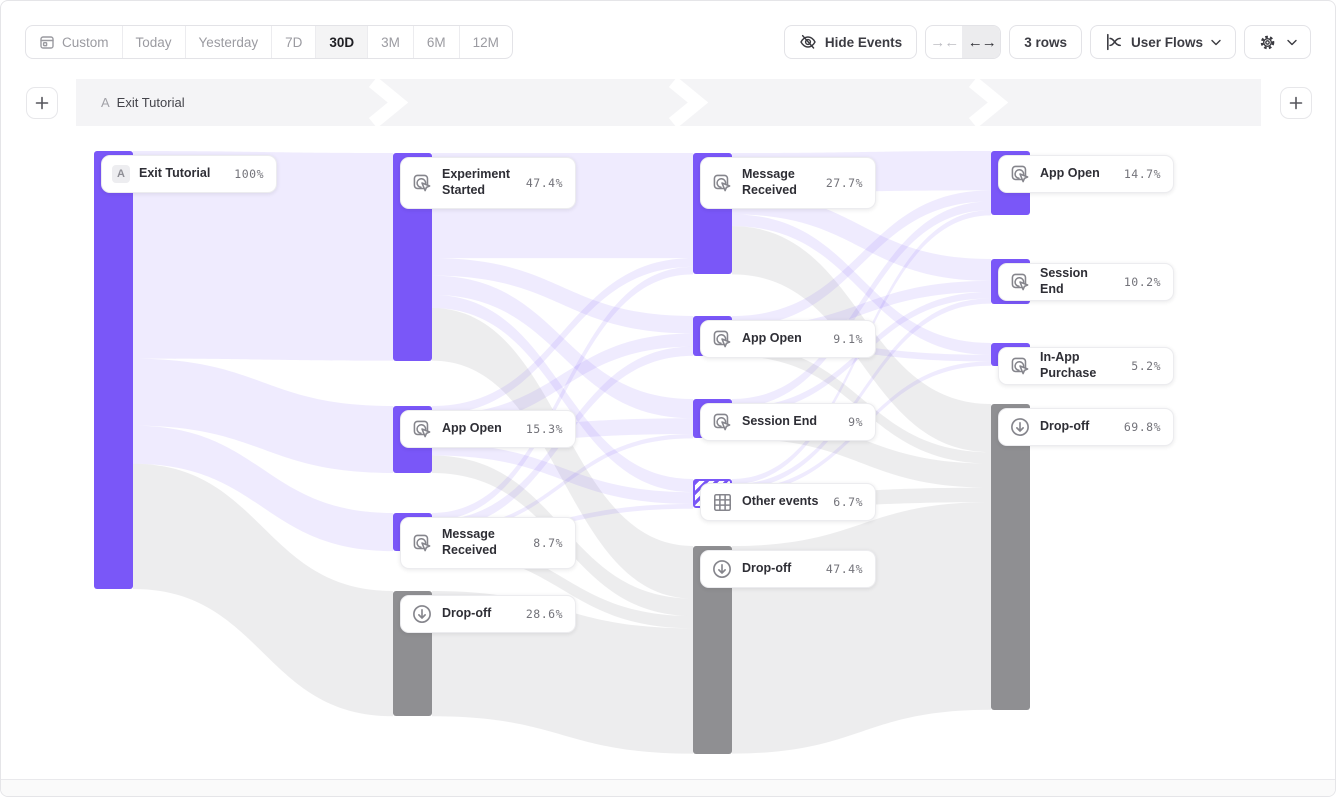 The width and height of the screenshot is (1336, 797). What do you see at coordinates (105, 102) in the screenshot?
I see `step-prefix: A` at bounding box center [105, 102].